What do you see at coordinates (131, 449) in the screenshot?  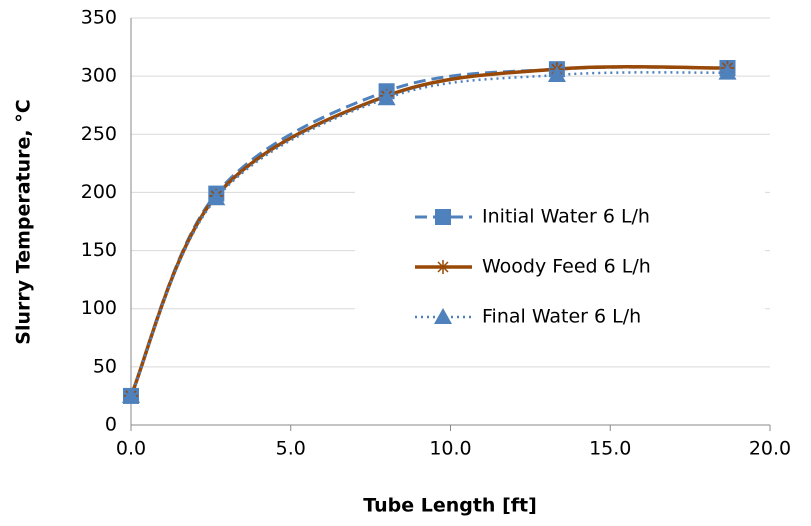 I see `x-tick-label: 0.0` at bounding box center [131, 449].